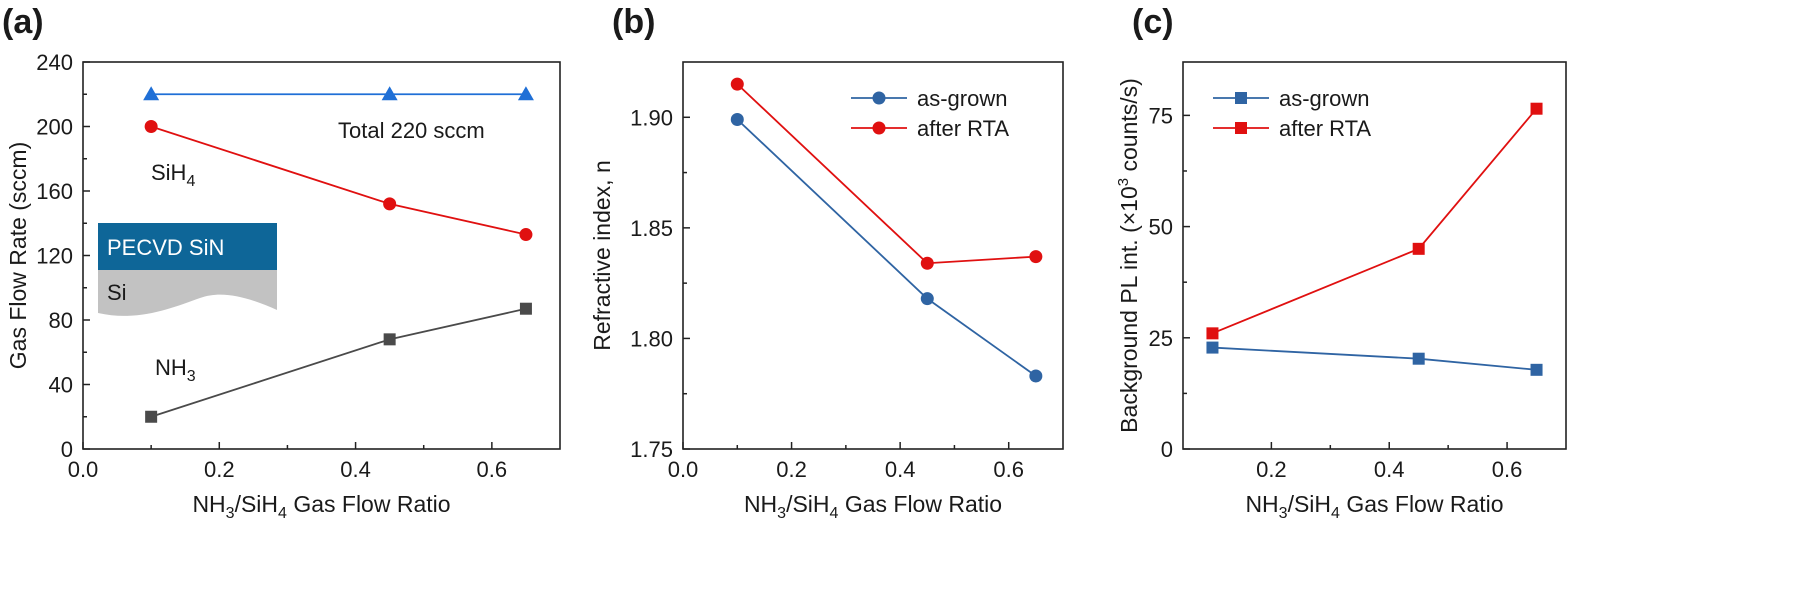 This screenshot has width=1801, height=605. I want to click on panel-label: (a), so click(23, 22).